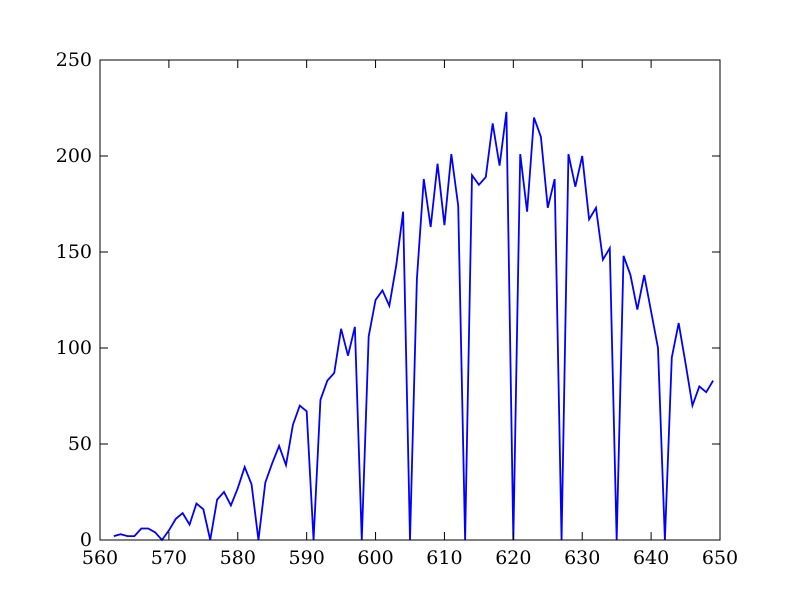  I want to click on x-tick-label: 590, so click(307, 558).